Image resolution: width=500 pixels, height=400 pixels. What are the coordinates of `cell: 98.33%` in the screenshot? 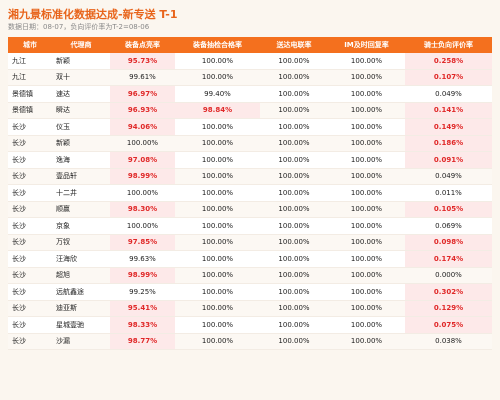 It's located at (142, 325).